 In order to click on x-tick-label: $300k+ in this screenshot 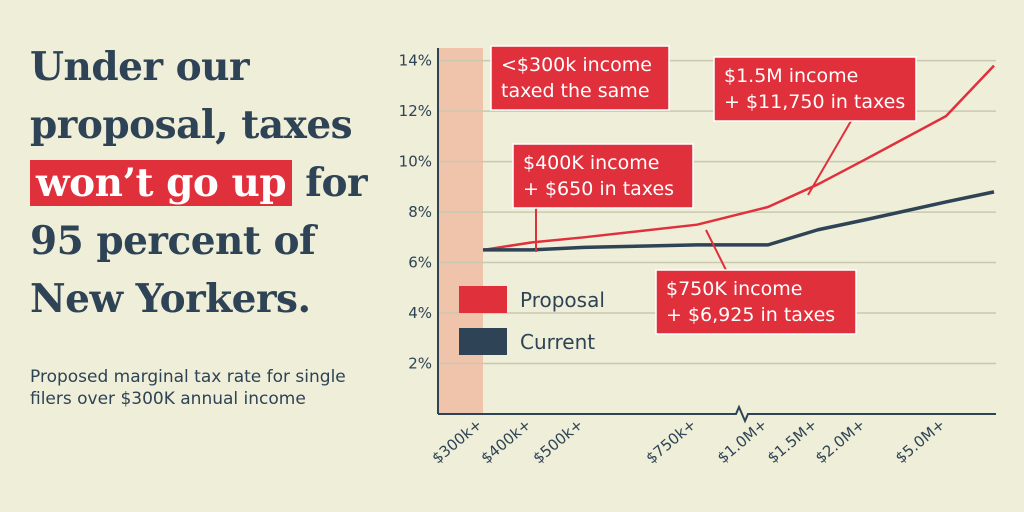, I will do `click(456, 441)`.